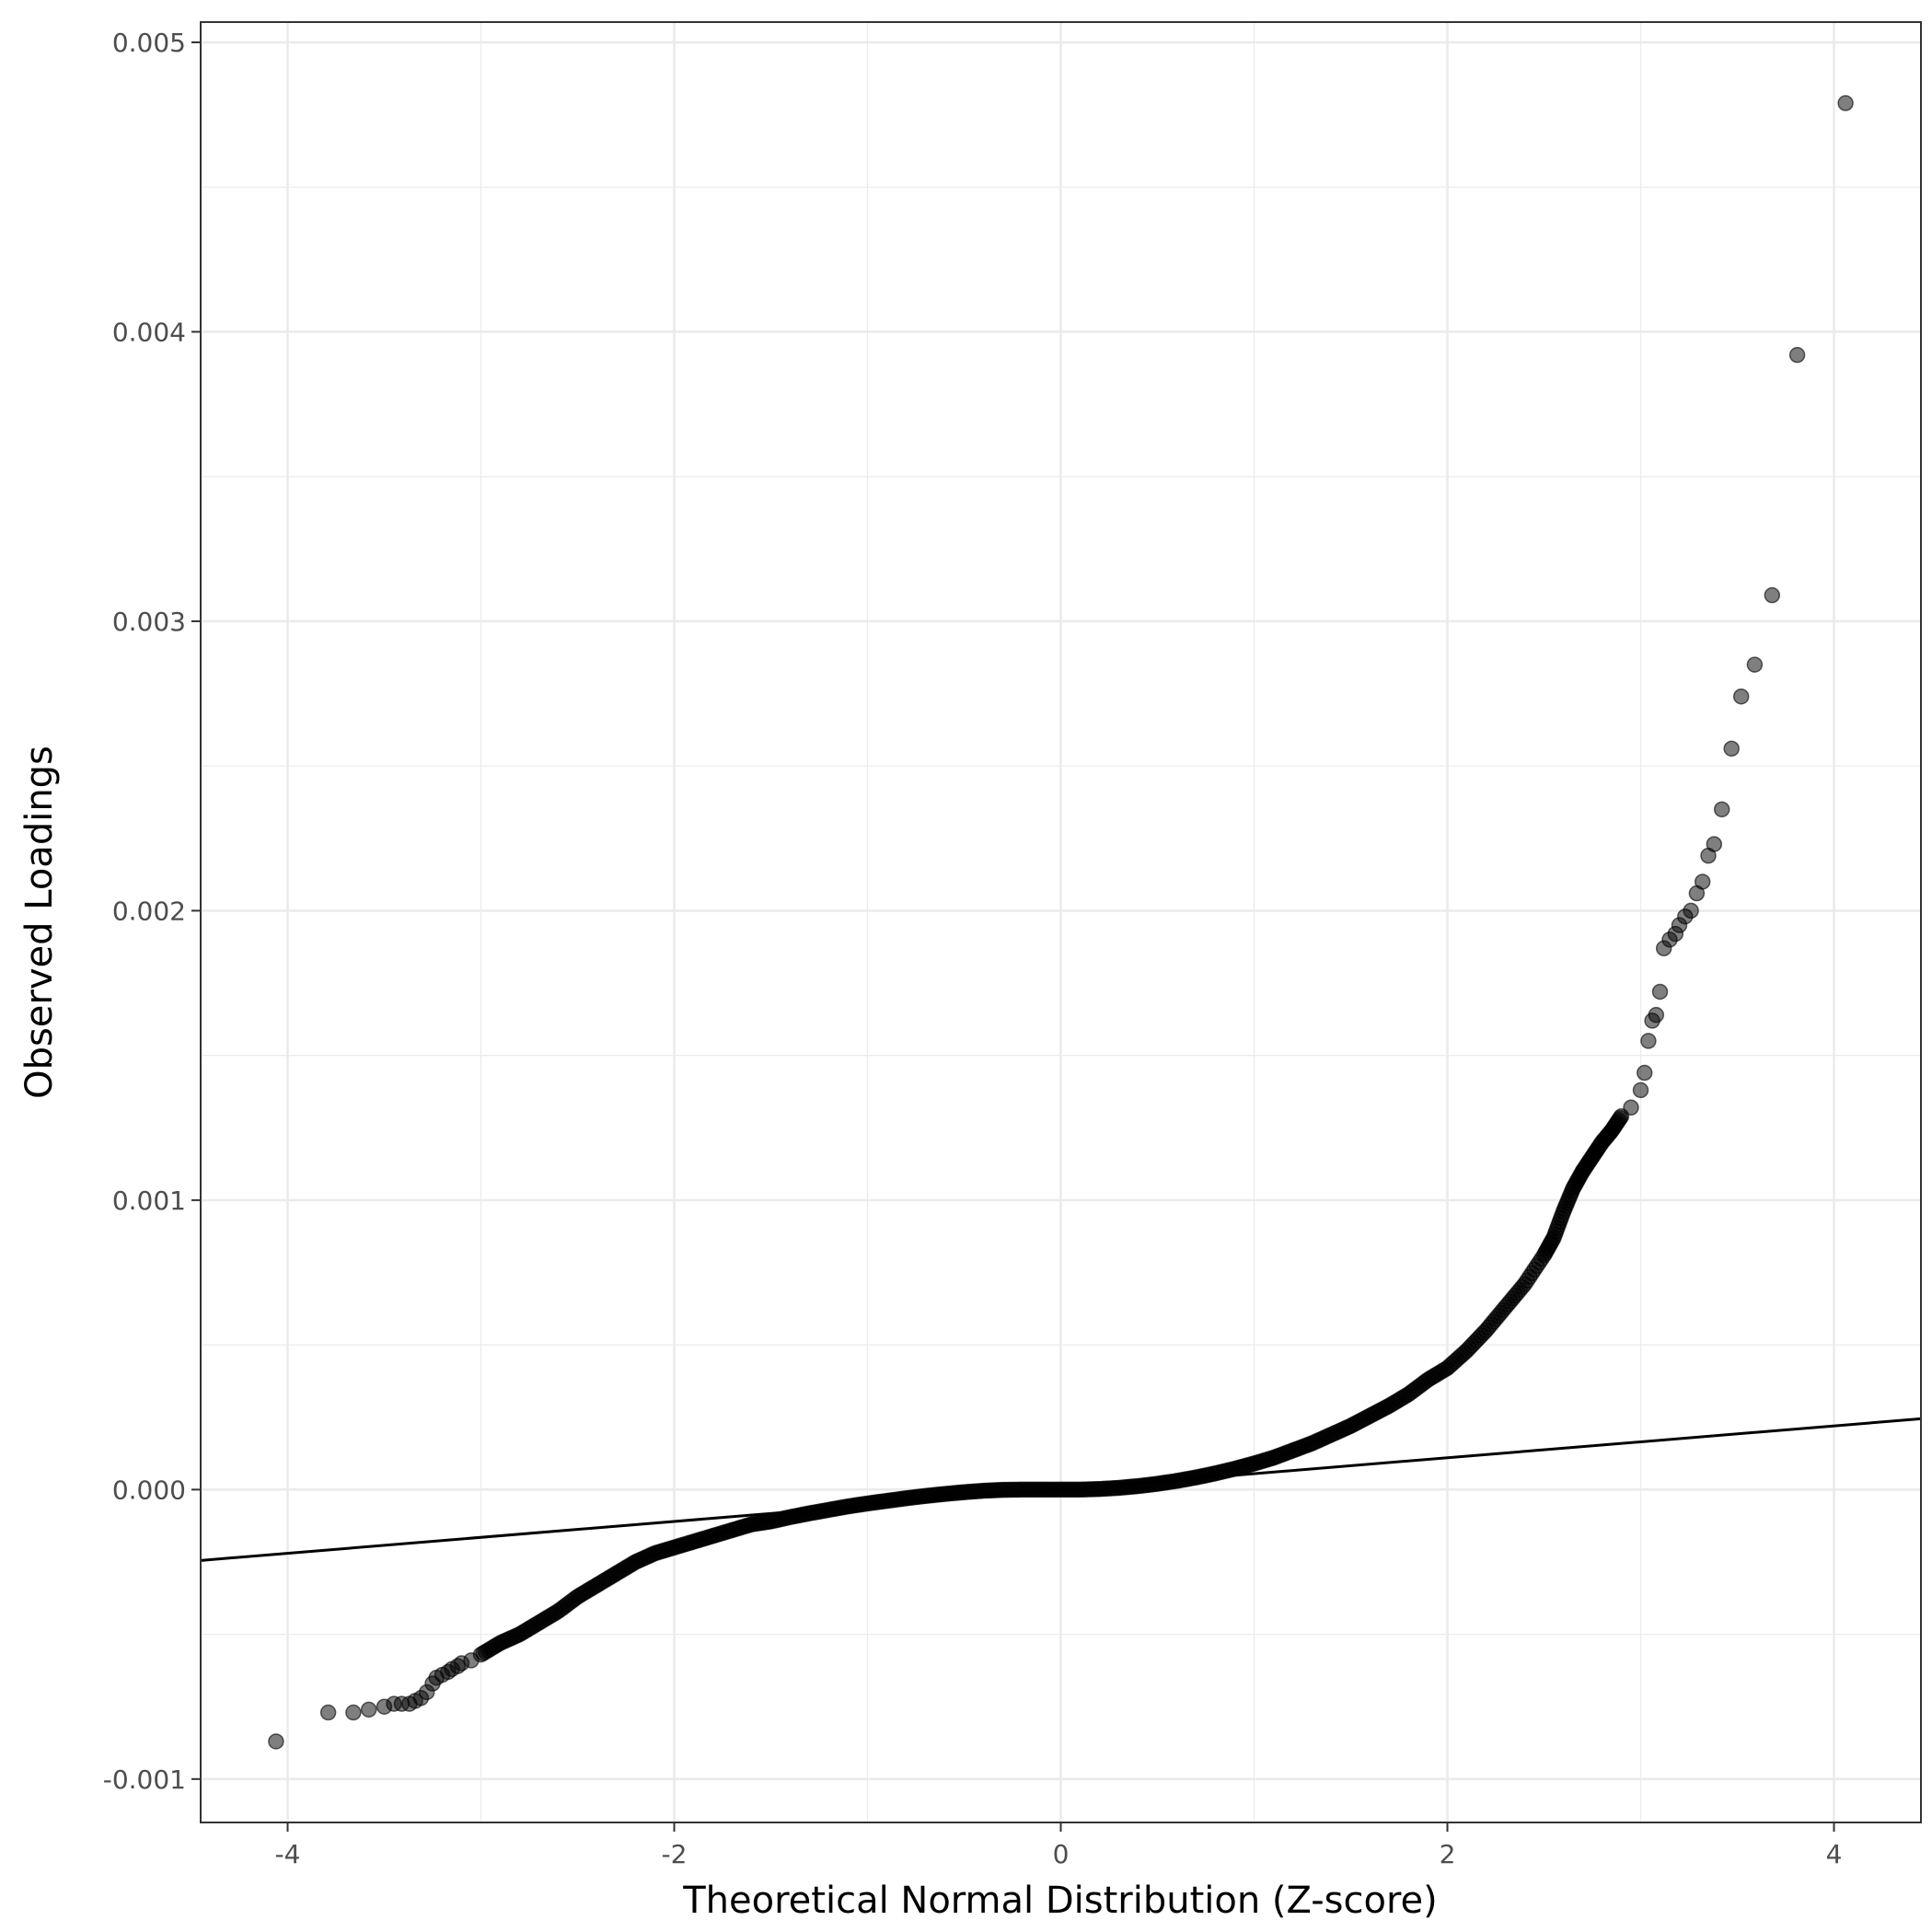 Image resolution: width=1932 pixels, height=1932 pixels. I want to click on y-tick-label: 0.004, so click(149, 332).